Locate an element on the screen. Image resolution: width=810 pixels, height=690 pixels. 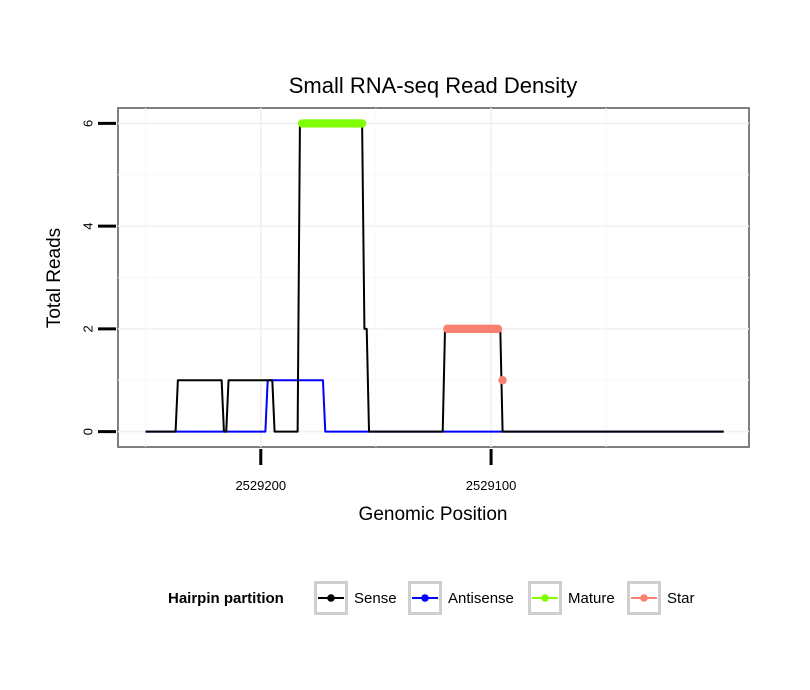
legend-item-star: Star is located at coordinates (661, 598).